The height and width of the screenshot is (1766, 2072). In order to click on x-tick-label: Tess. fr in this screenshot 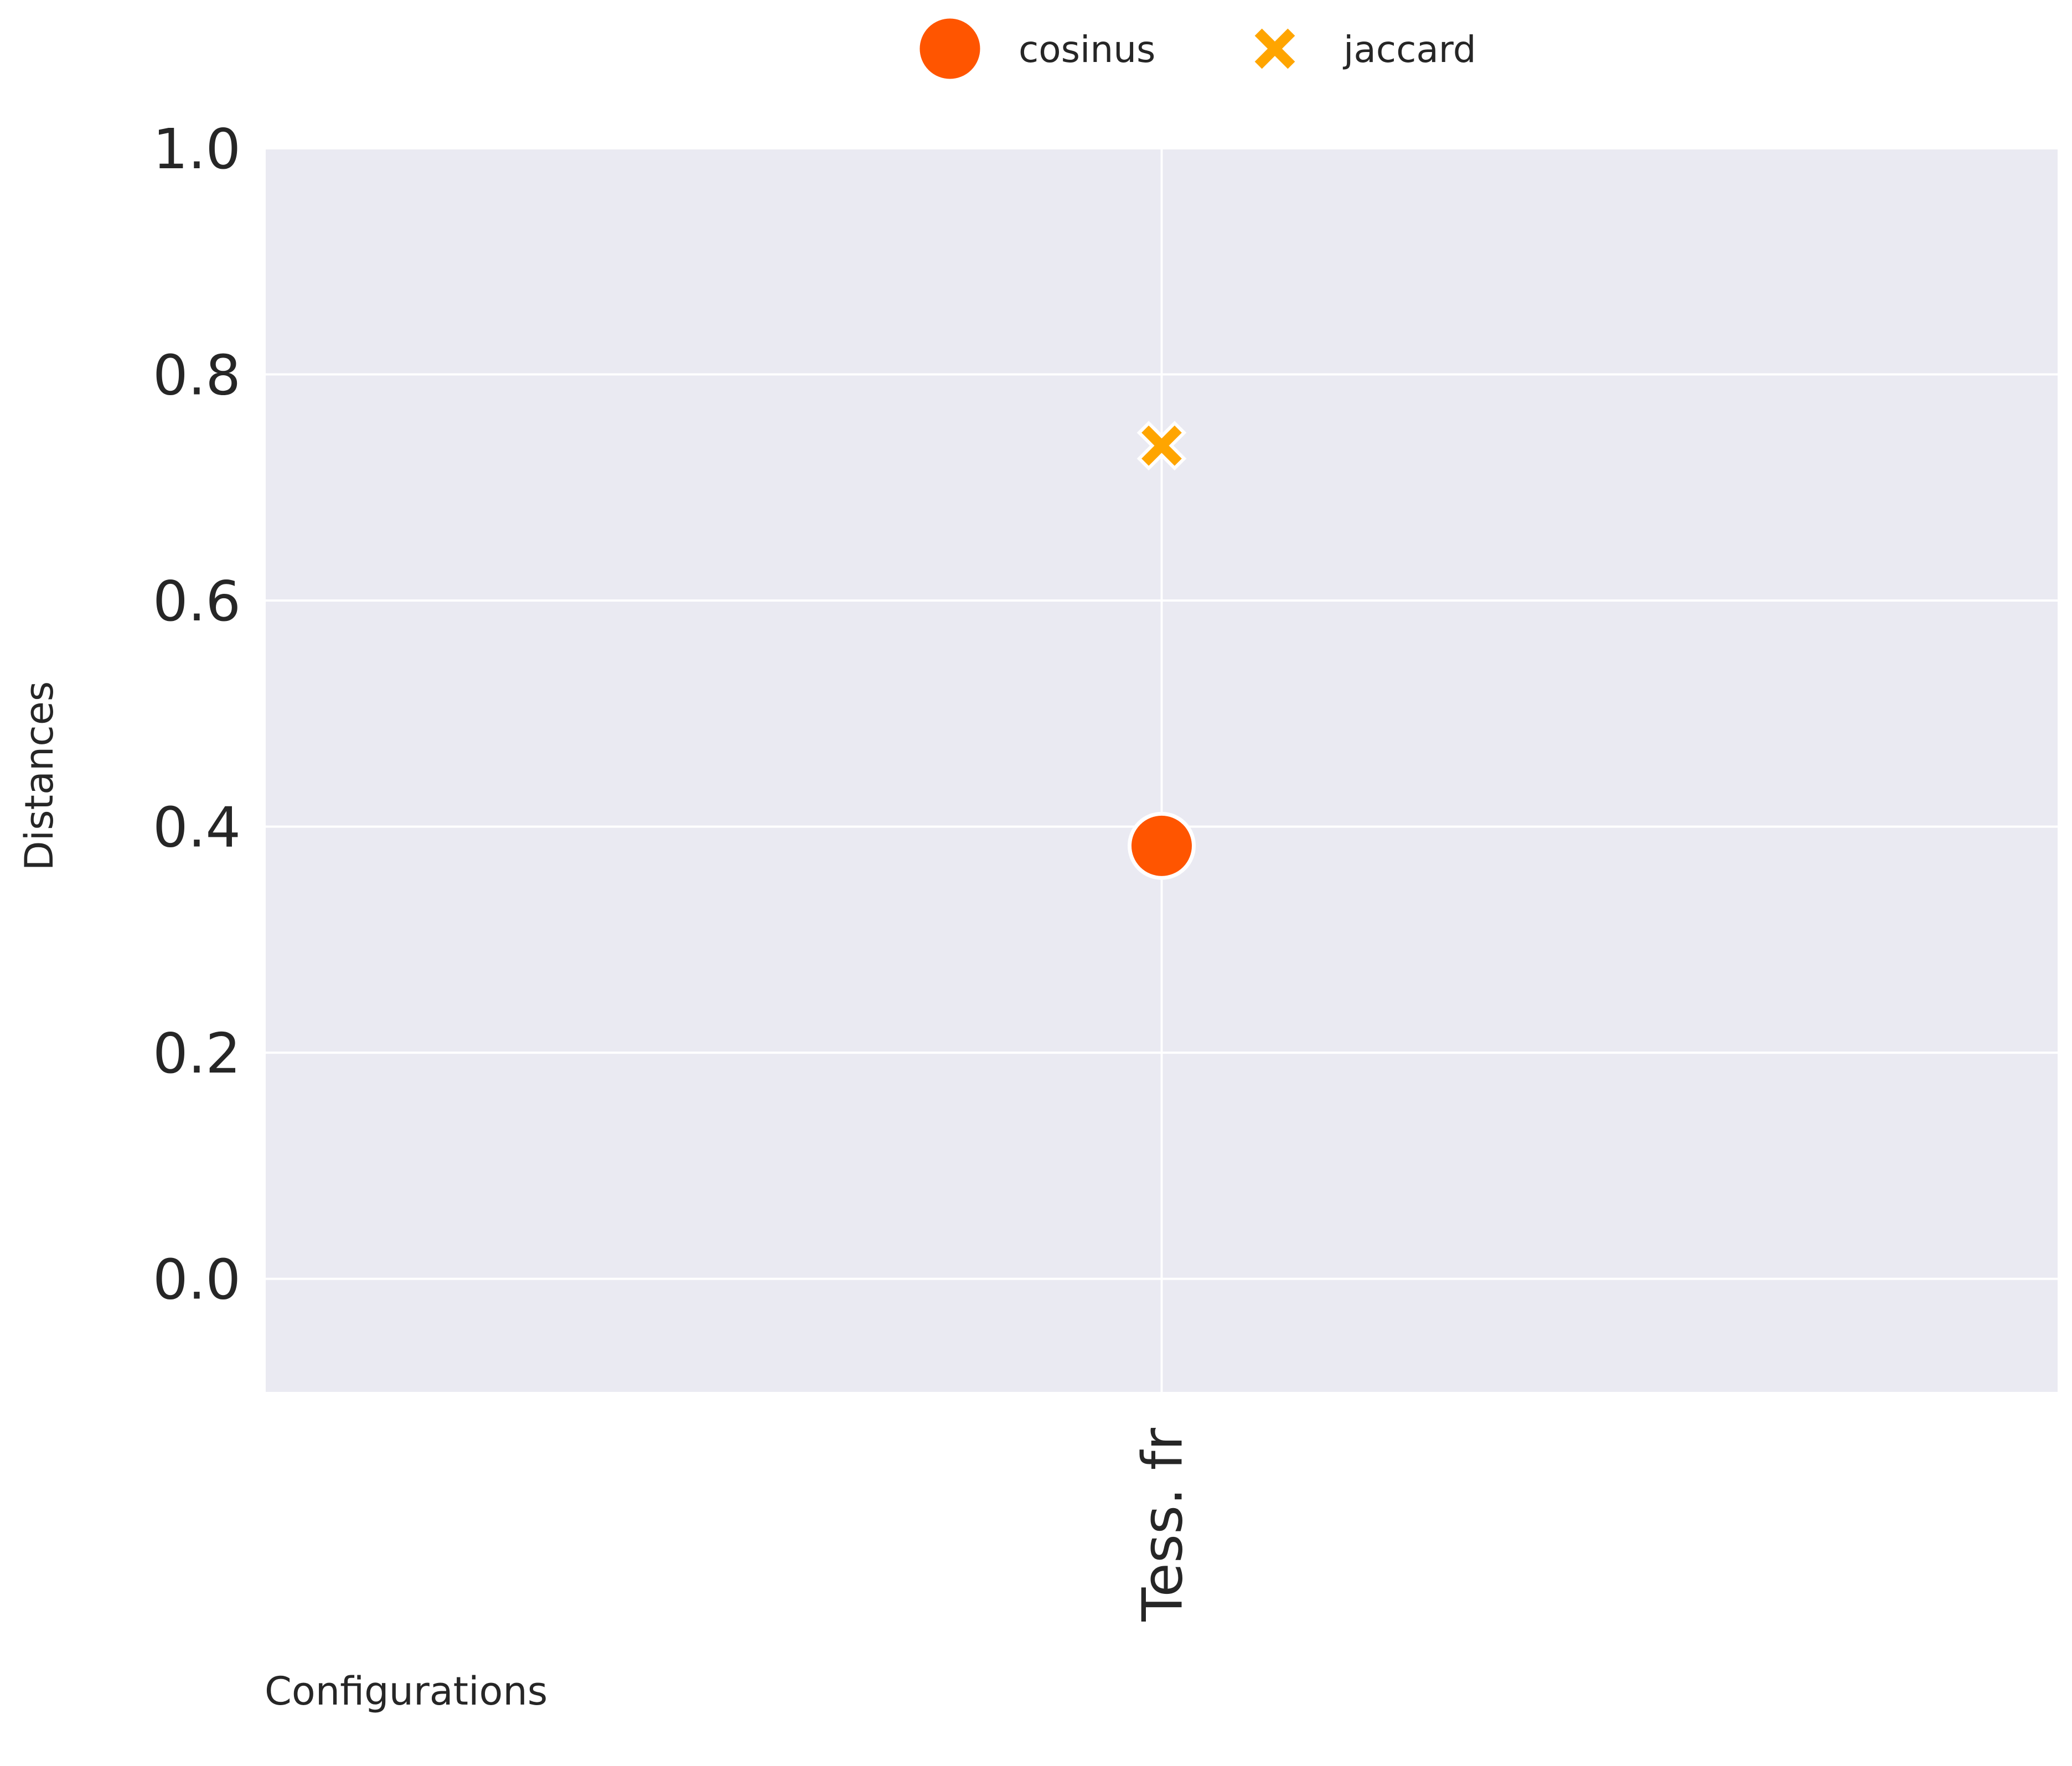, I will do `click(1162, 1525)`.